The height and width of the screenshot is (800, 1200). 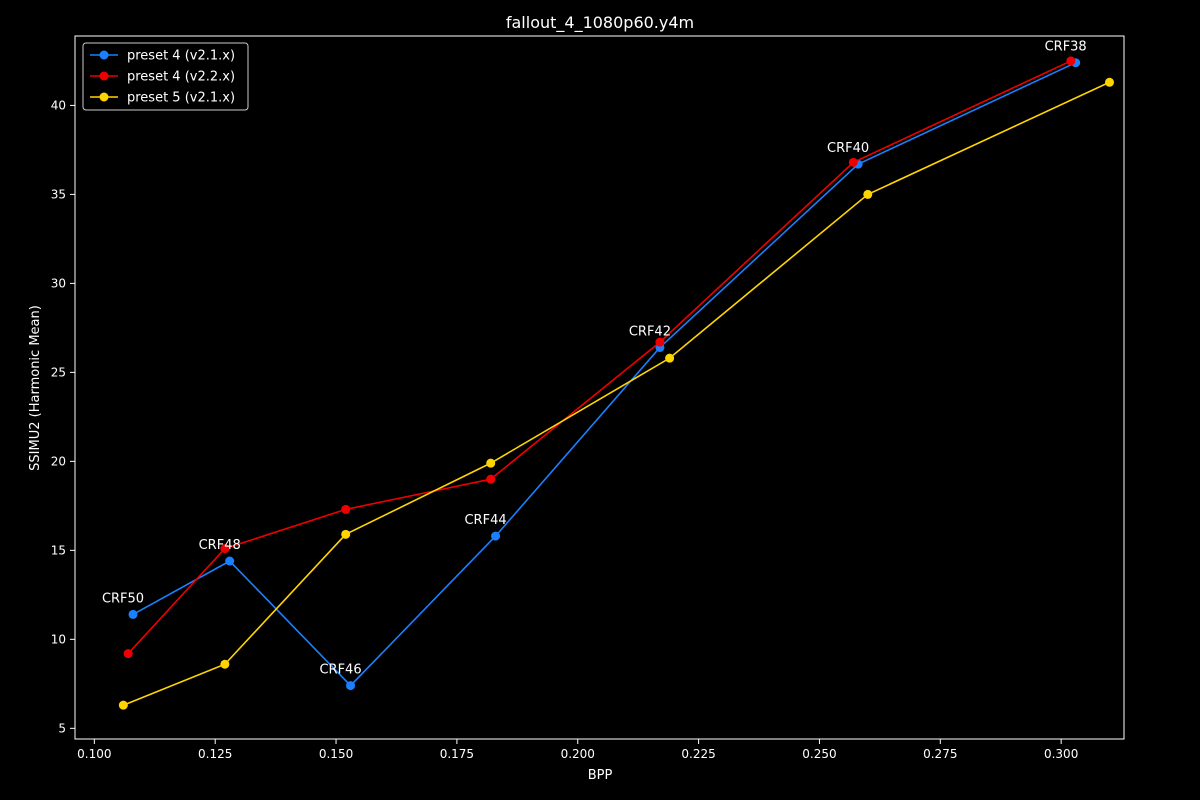 What do you see at coordinates (650, 331) in the screenshot?
I see `crf-annotation: CRF42` at bounding box center [650, 331].